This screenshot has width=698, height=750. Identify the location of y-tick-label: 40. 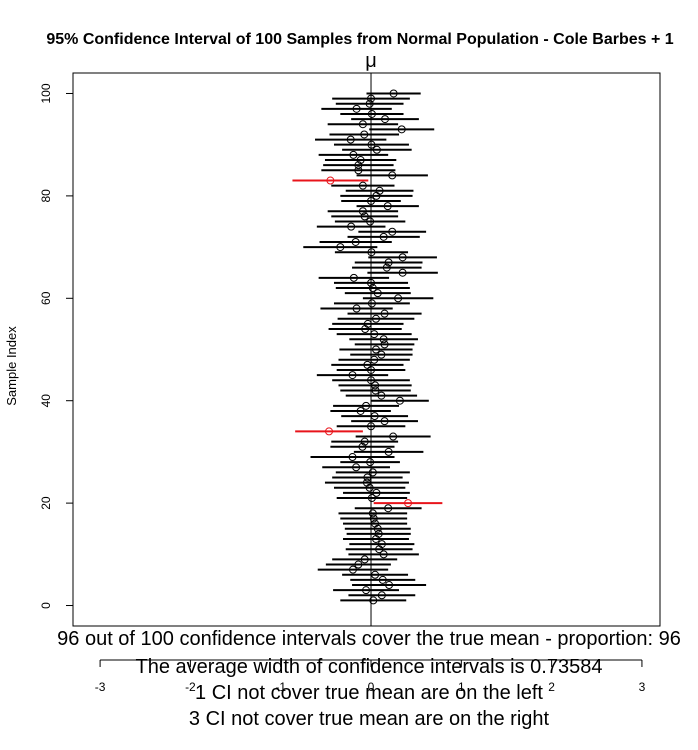
(46, 401).